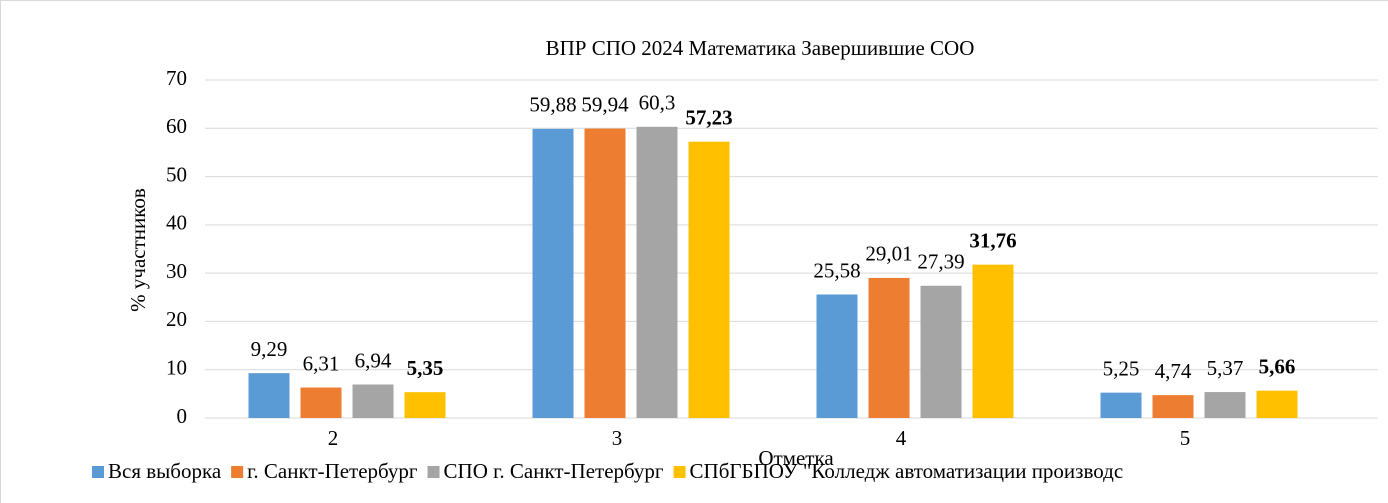 This screenshot has width=1388, height=503. Describe the element at coordinates (176, 223) in the screenshot. I see `y-tick-label: 40` at that location.